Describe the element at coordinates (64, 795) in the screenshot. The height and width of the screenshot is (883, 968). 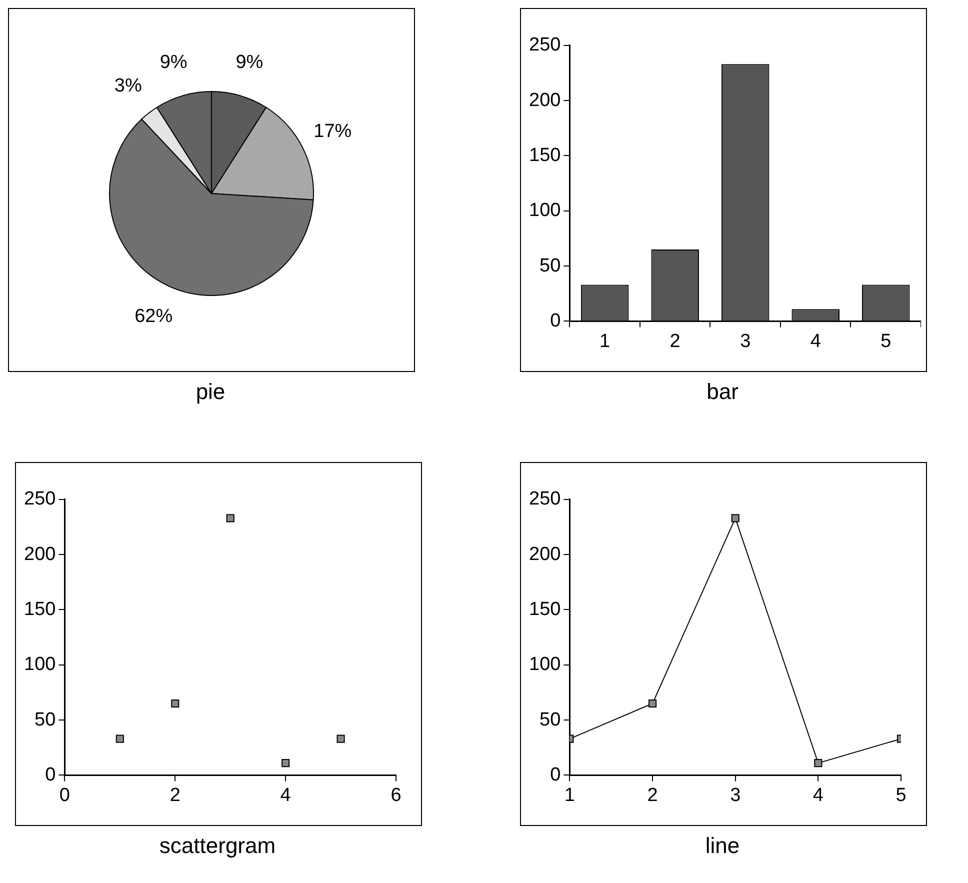
I see `x-tick-label: 0` at that location.